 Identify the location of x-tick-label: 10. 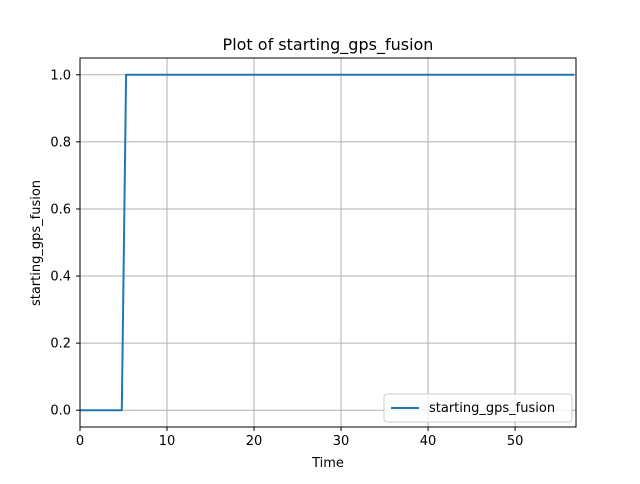
(167, 441).